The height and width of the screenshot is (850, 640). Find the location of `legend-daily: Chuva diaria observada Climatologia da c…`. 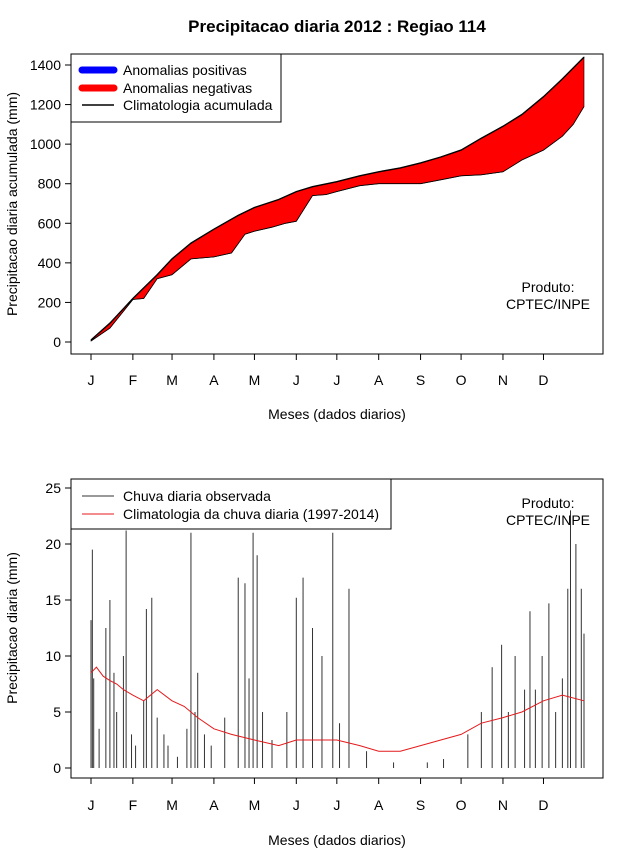

legend-daily: Chuva diaria observada Climatologia da c… is located at coordinates (231, 504).